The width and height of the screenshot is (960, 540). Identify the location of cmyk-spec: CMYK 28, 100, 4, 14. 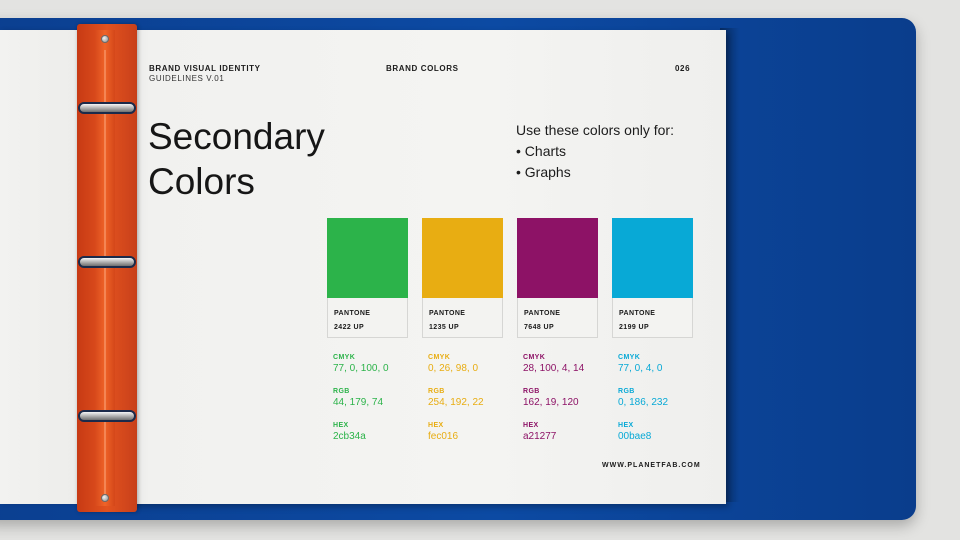
(553, 364).